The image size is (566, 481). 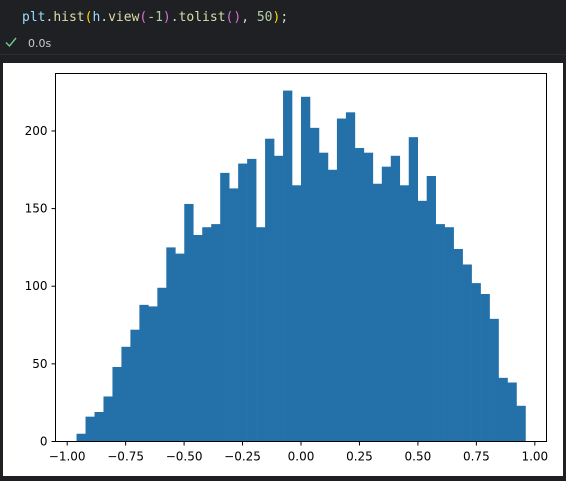 I want to click on code-token: (), so click(x=233, y=17).